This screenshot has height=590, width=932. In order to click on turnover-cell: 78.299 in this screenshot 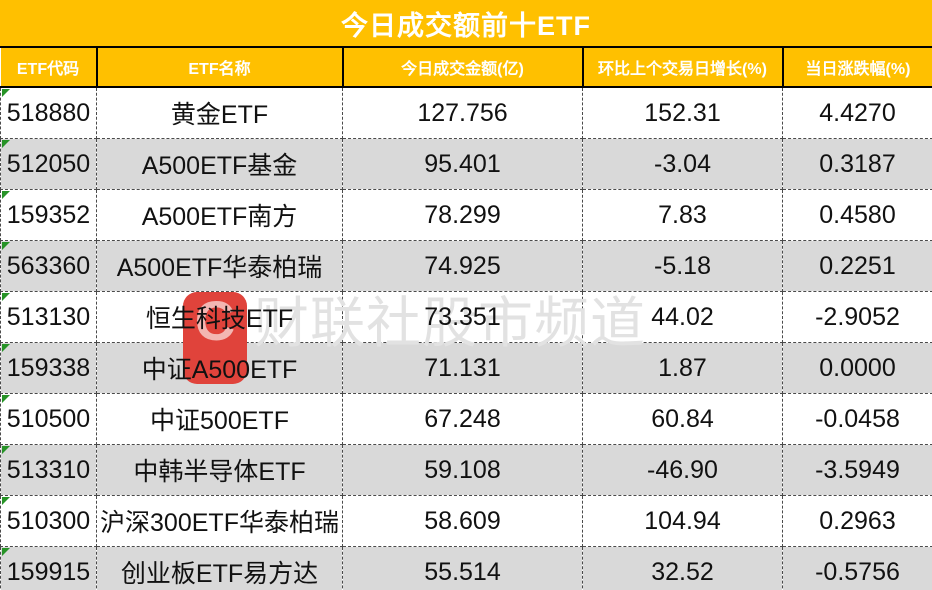, I will do `click(462, 215)`.